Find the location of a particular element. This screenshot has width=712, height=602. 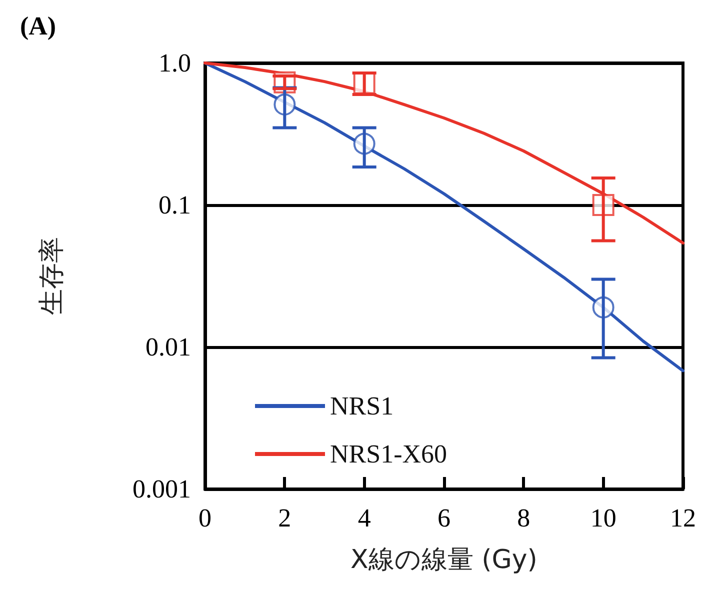

x-tick-label: 12 is located at coordinates (683, 518).